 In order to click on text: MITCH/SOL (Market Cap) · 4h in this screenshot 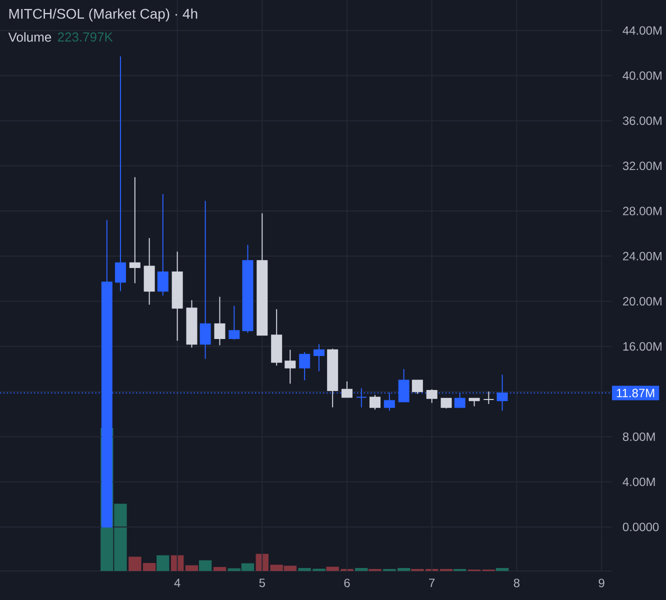, I will do `click(103, 15)`.